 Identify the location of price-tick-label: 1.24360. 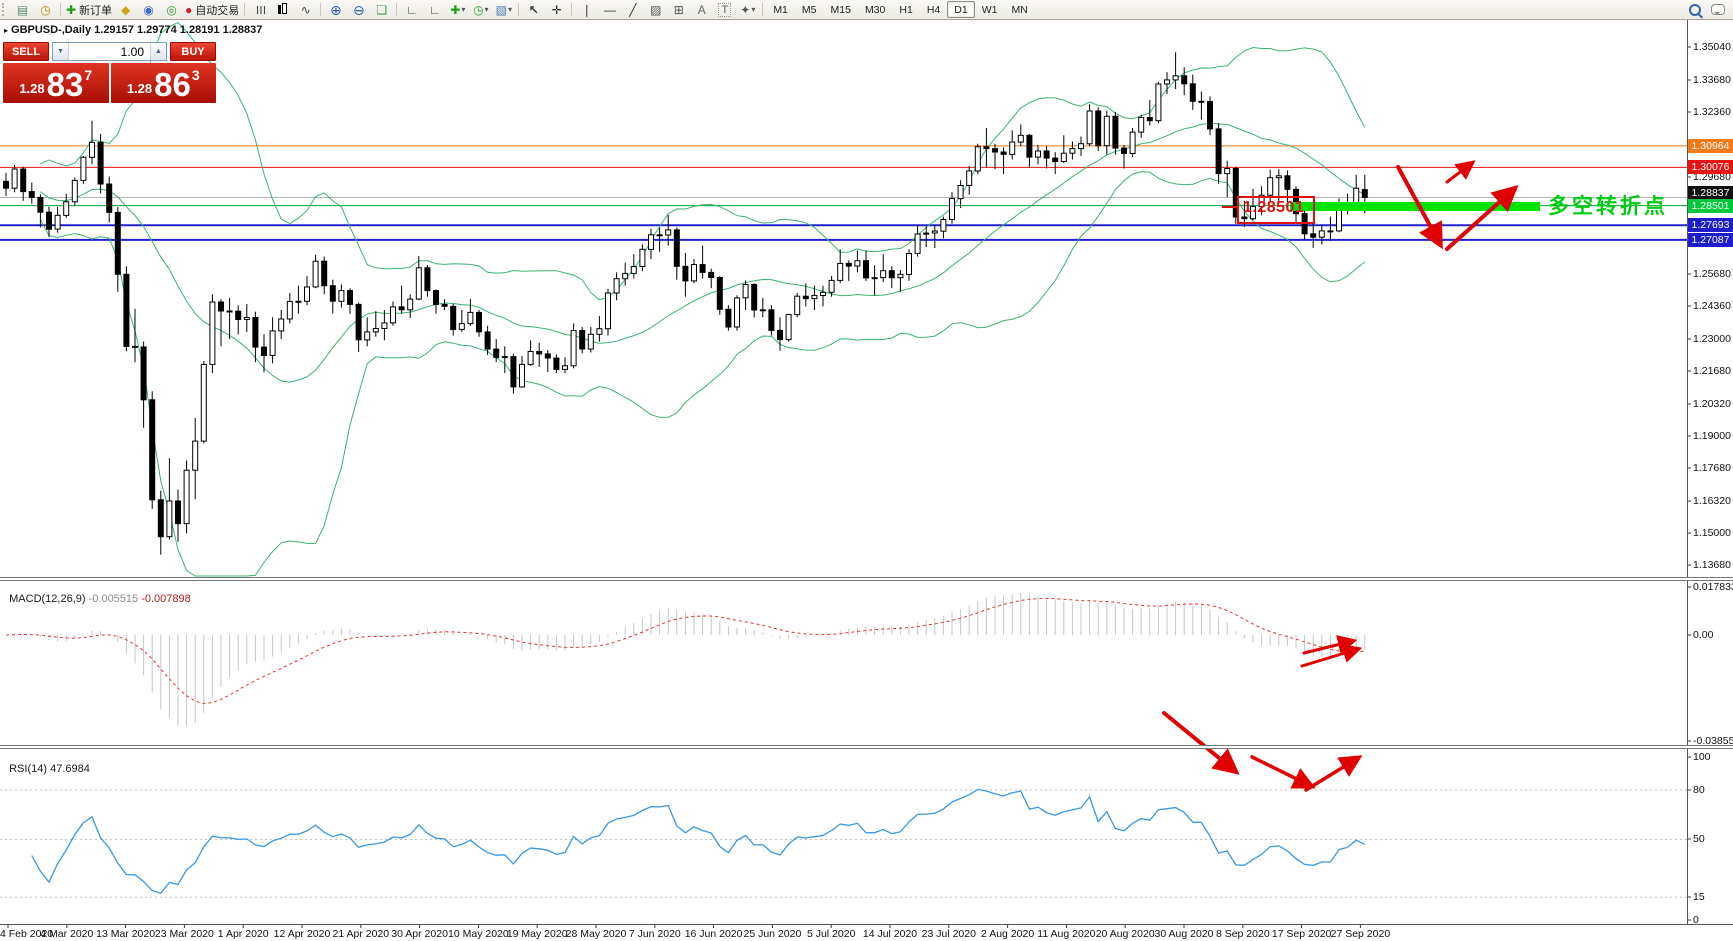
(1712, 306).